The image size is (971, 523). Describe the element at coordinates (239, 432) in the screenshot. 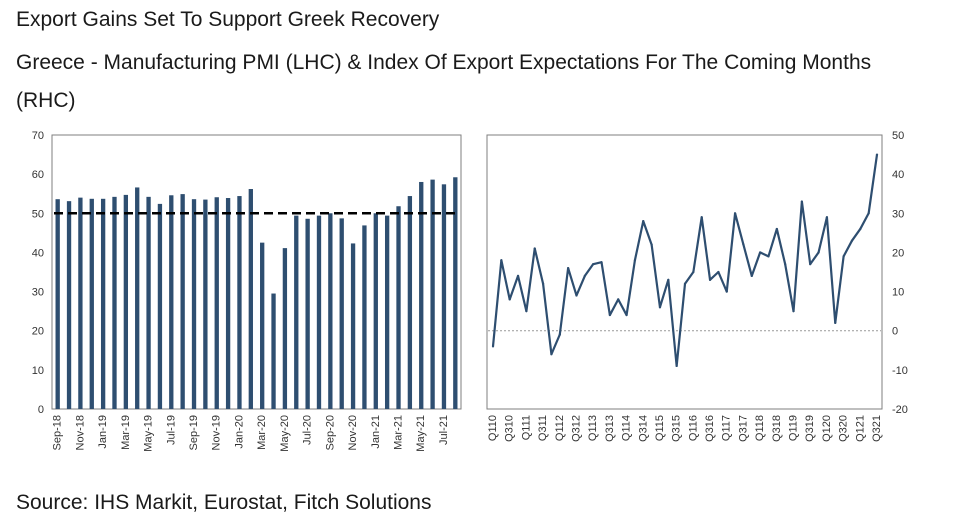

I see `pmi-x-tick-label: Jan-20` at that location.